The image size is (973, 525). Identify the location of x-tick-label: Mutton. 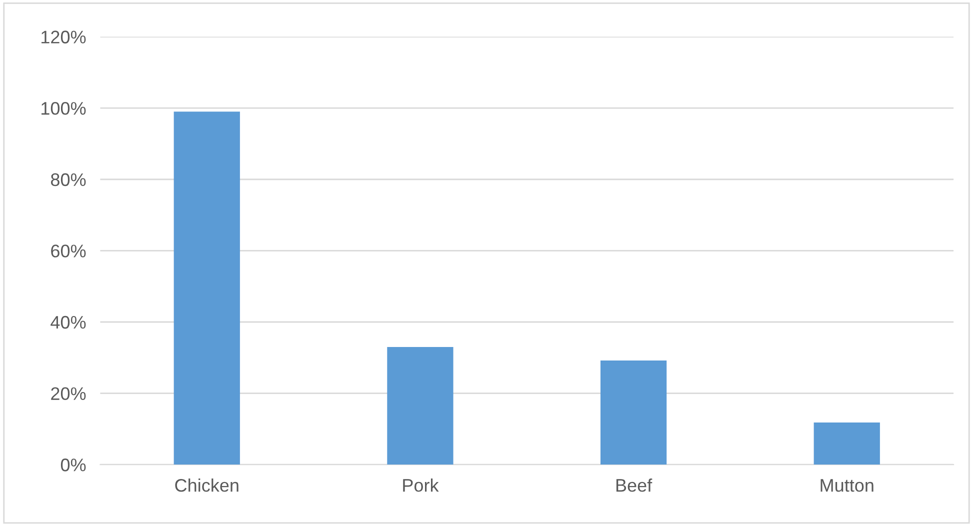
(847, 485).